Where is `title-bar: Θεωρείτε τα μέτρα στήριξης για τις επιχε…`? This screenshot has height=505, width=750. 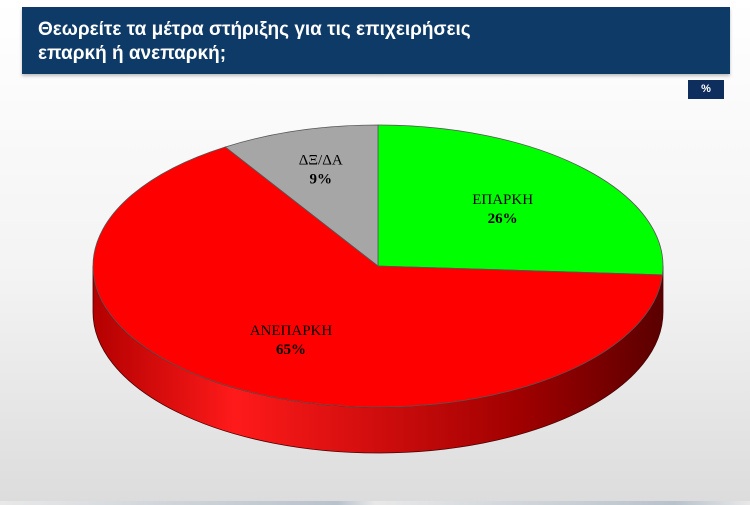 title-bar: Θεωρείτε τα μέτρα στήριξης για τις επιχε… is located at coordinates (376, 40).